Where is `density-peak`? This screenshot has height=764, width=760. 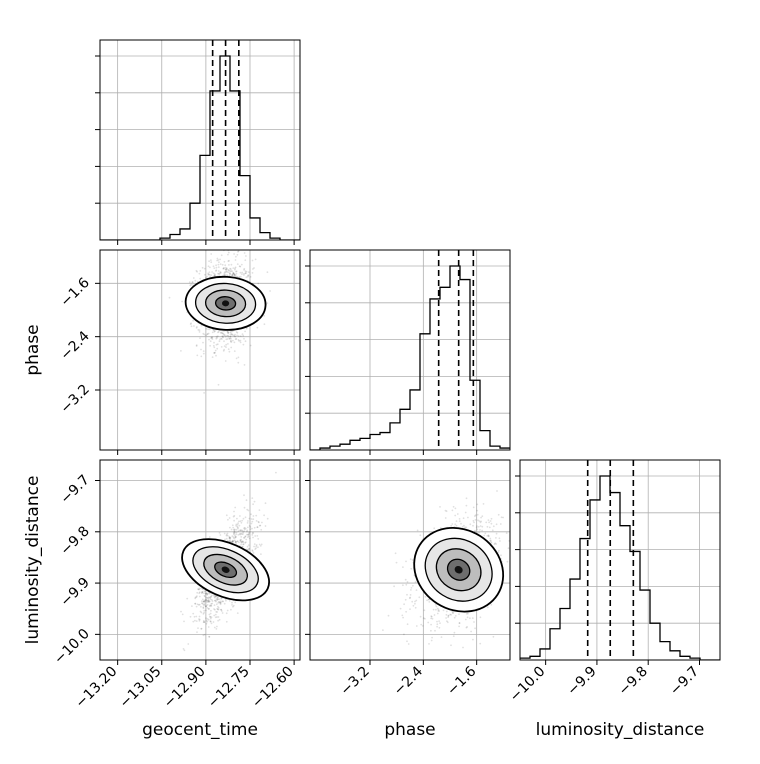 density-peak is located at coordinates (225, 303).